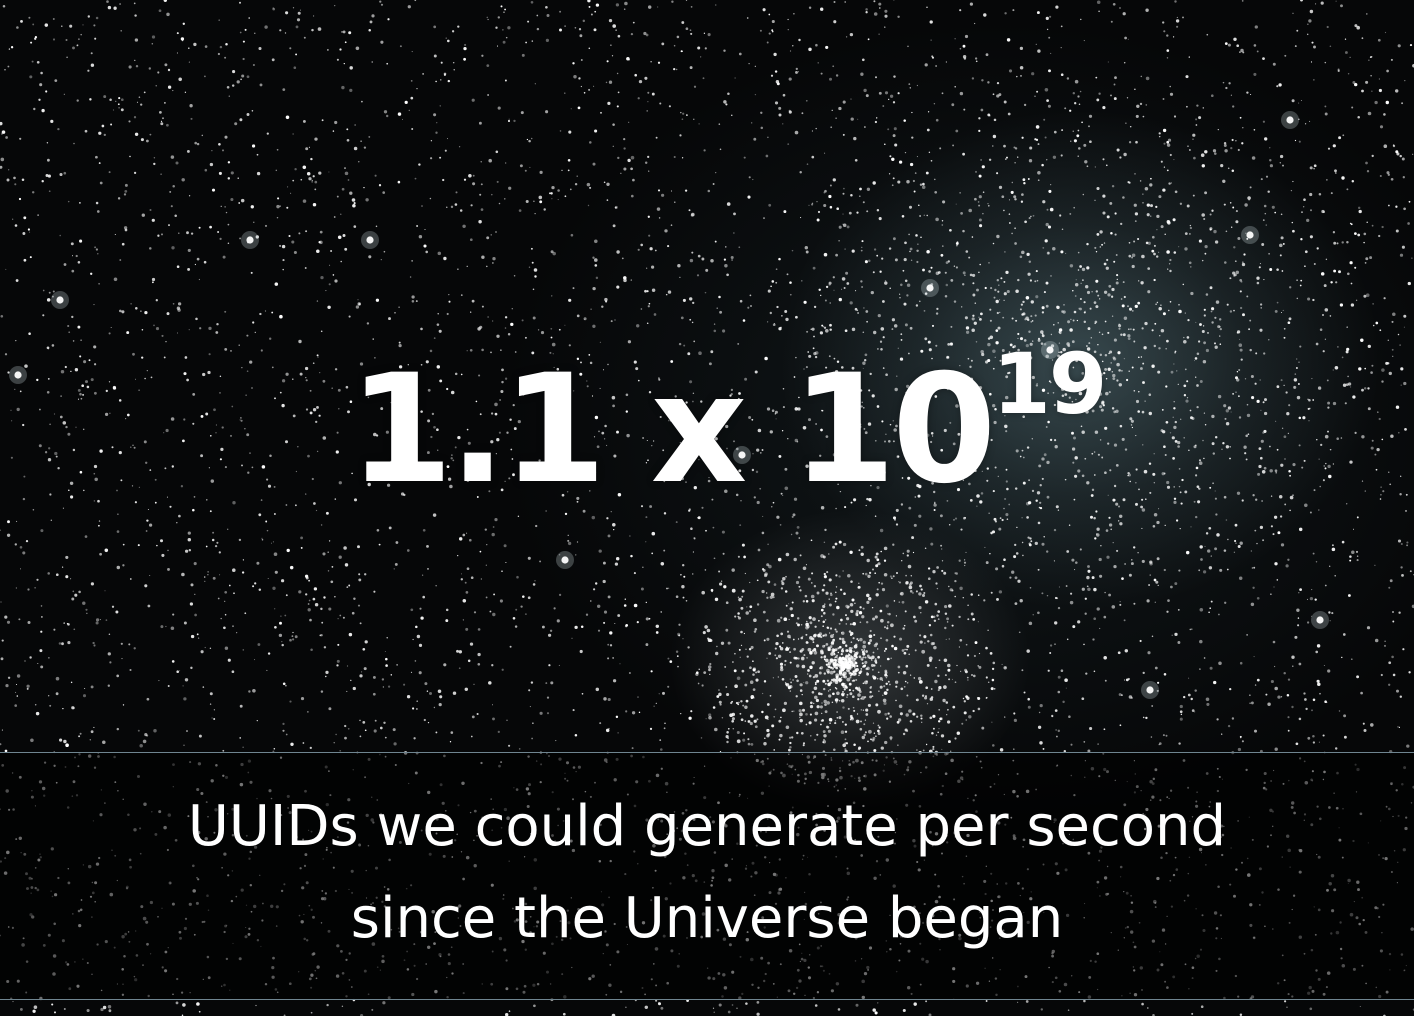  Describe the element at coordinates (672, 430) in the screenshot. I see `headline-base: 1.1 x 10` at that location.